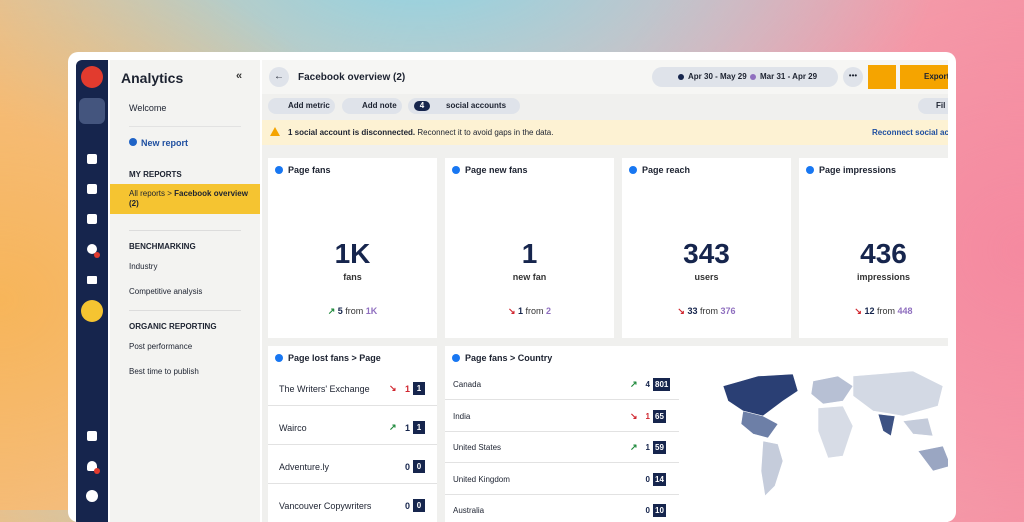 The image size is (1024, 522). I want to click on metric-card: Page fans 1K fans ↗ 5 from 1K, so click(352, 248).